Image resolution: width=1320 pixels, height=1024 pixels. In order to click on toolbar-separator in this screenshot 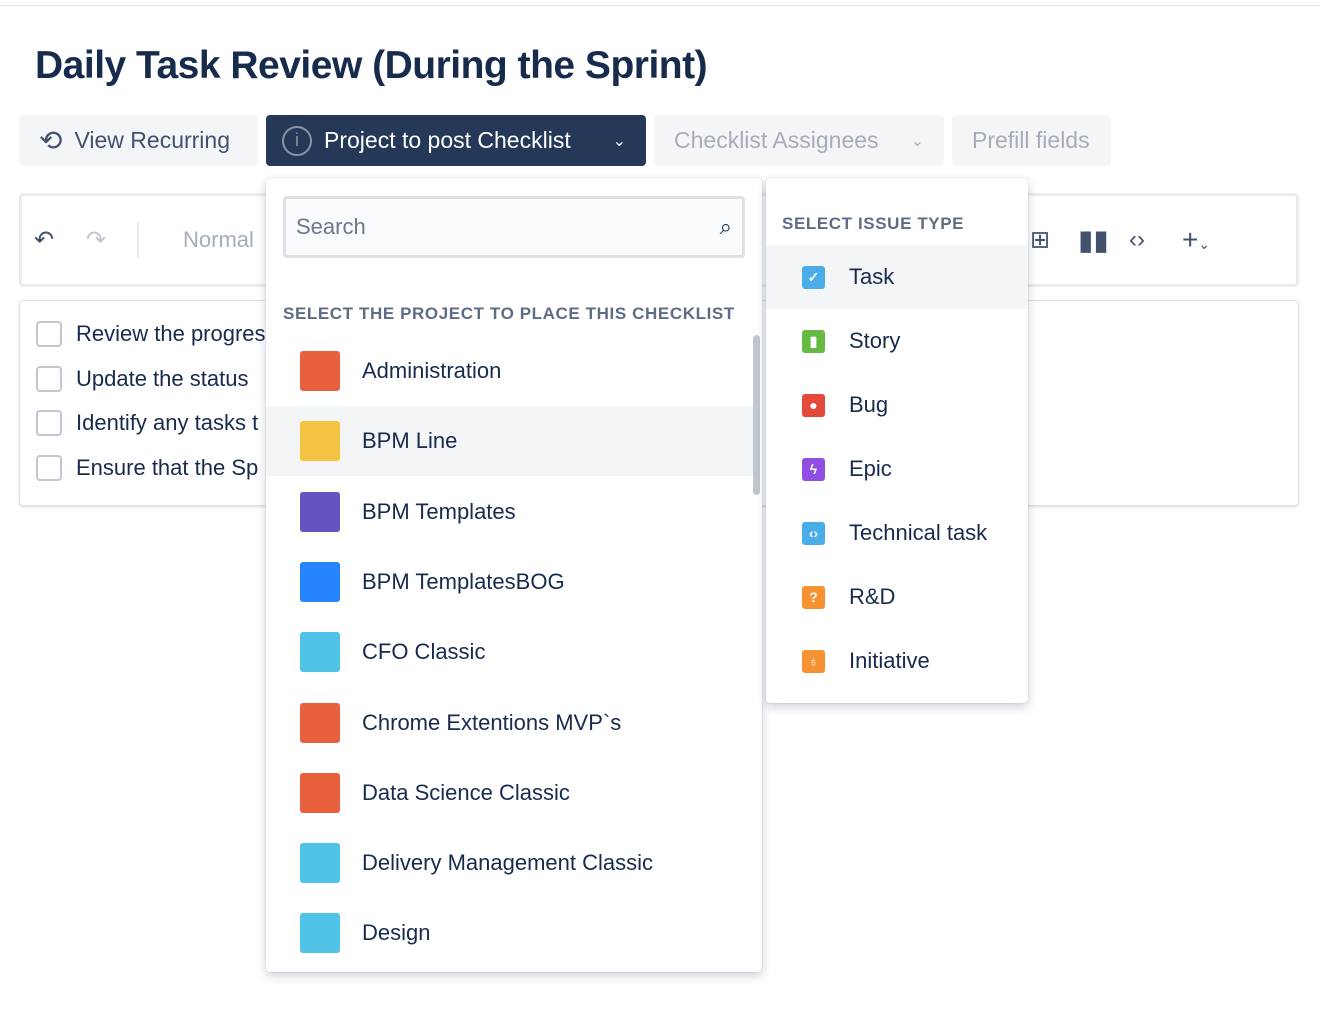, I will do `click(138, 240)`.